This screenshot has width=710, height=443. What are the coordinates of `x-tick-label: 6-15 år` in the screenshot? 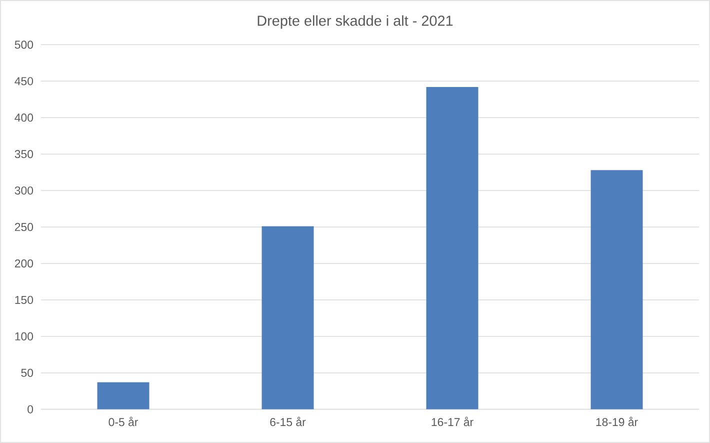 It's located at (288, 421).